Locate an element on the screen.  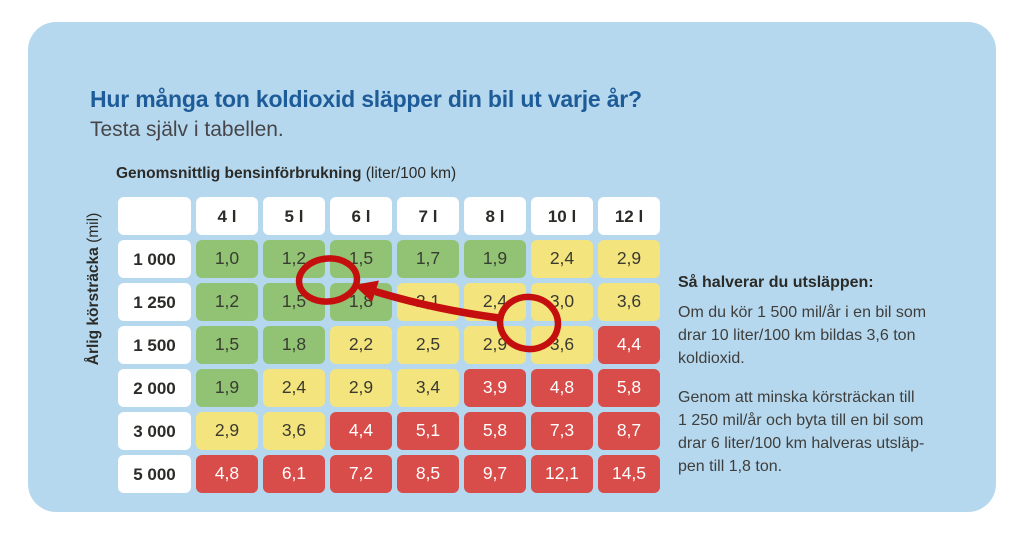
row-header-cell: 3 000 is located at coordinates (154, 431).